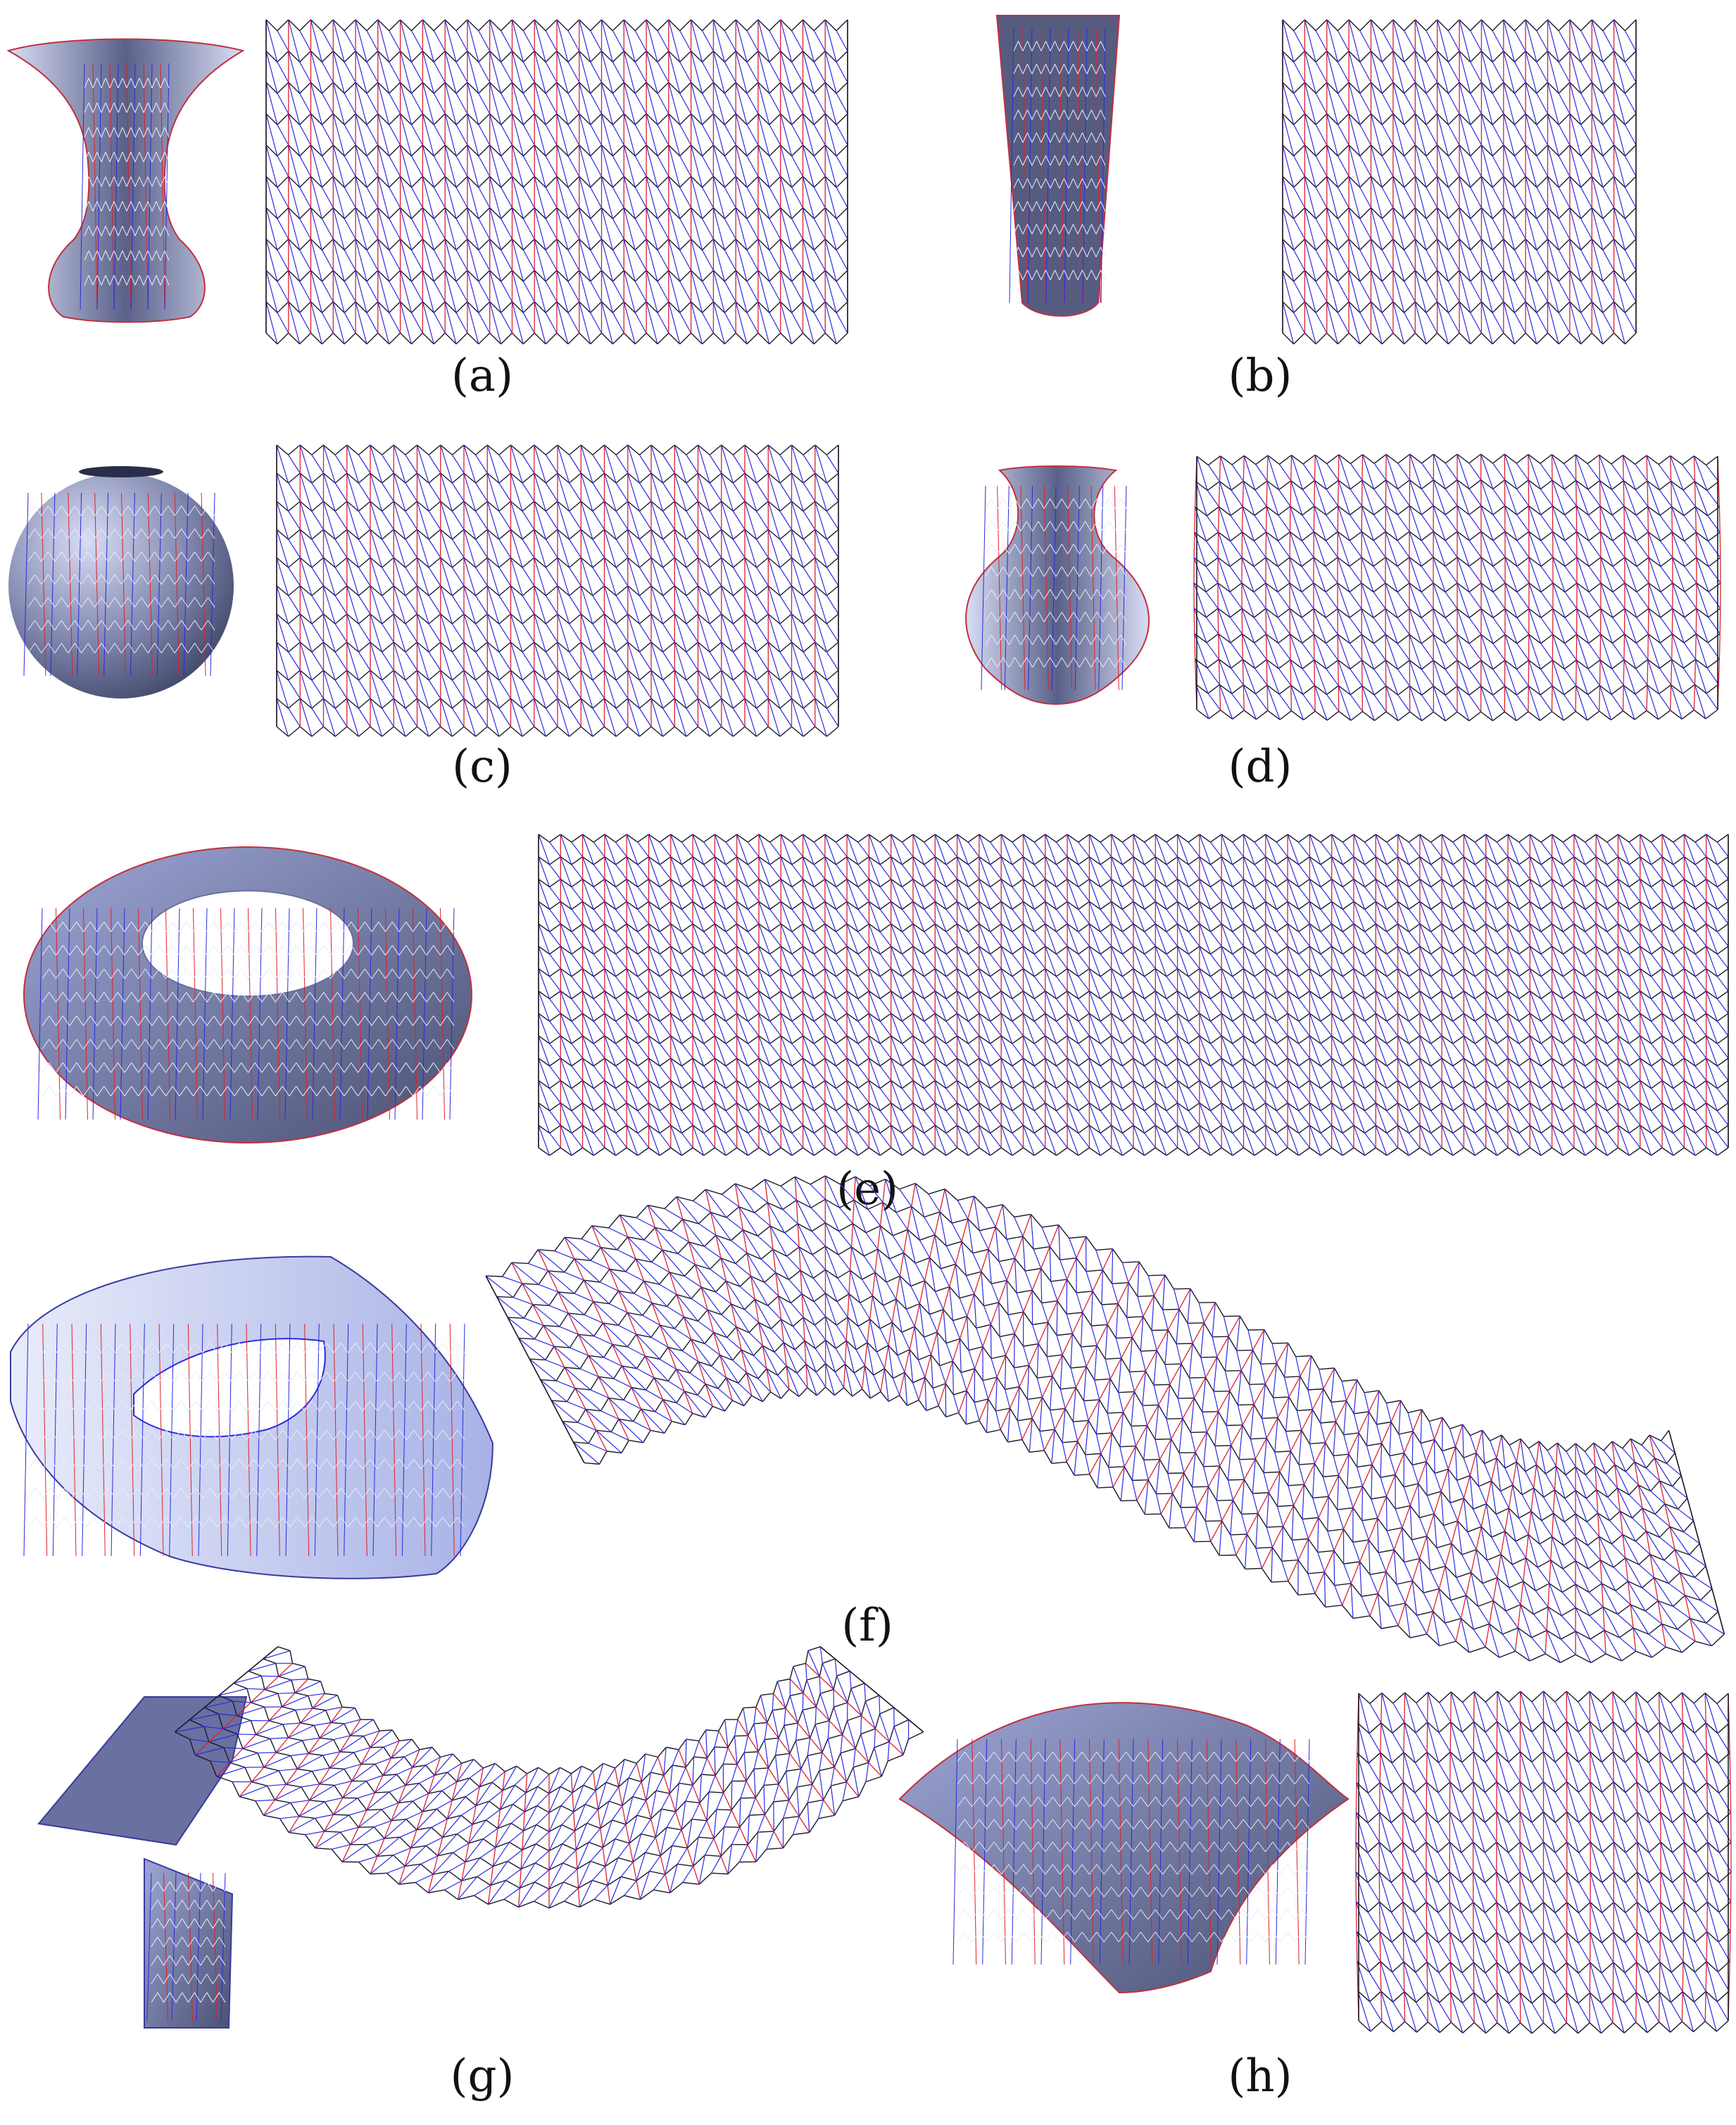 Image resolution: width=1736 pixels, height=2125 pixels. I want to click on panel-h: (h), so click(1315, 1896).